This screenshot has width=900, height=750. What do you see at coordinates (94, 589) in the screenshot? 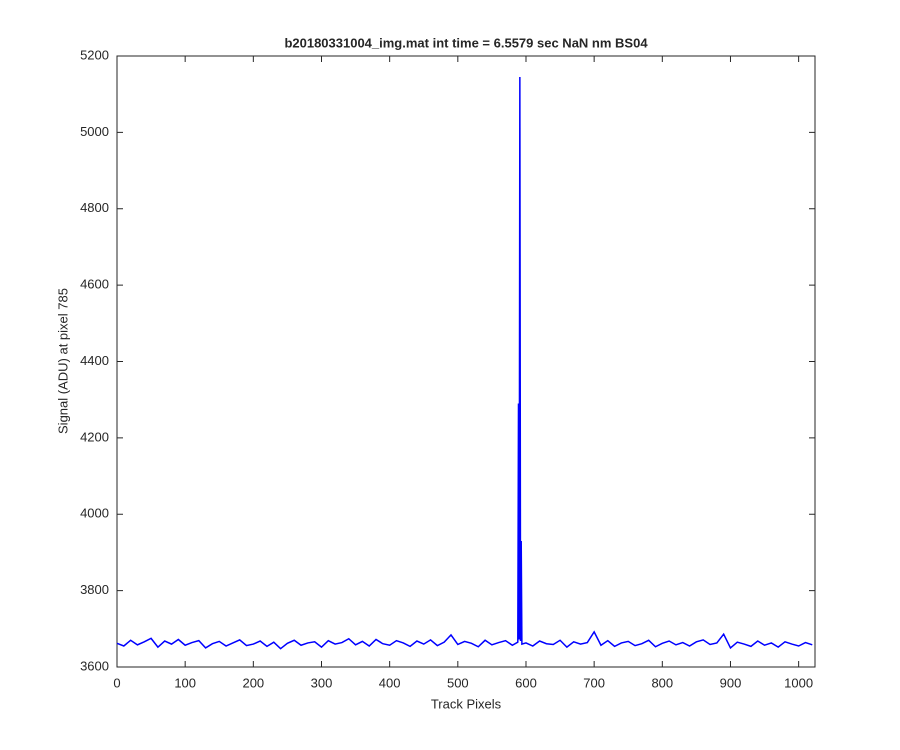
I see `y-tick-label: 3800` at bounding box center [94, 589].